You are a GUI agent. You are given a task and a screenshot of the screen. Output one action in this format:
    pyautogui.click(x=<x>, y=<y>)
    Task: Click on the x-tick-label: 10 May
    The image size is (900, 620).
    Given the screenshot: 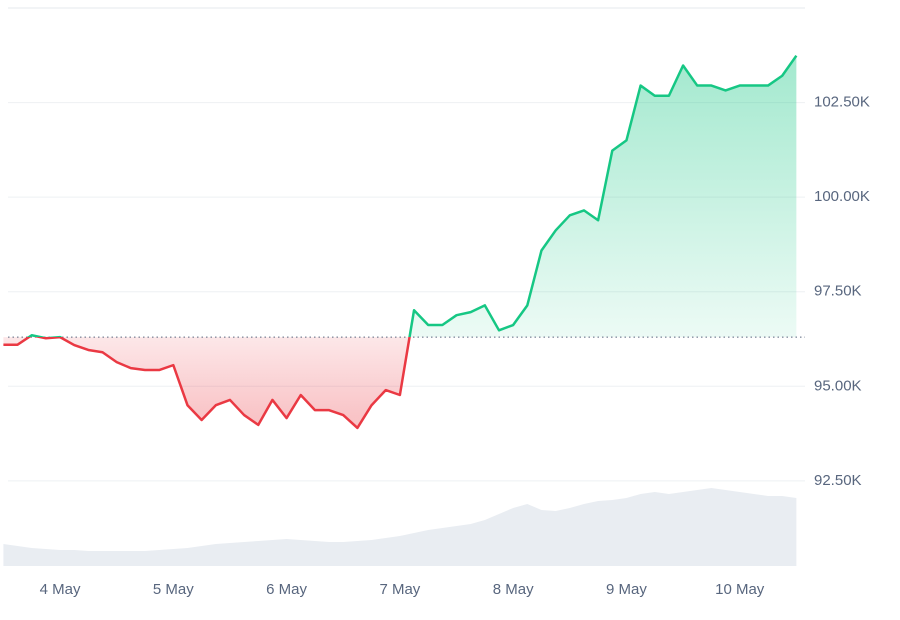 What is the action you would take?
    pyautogui.click(x=740, y=589)
    